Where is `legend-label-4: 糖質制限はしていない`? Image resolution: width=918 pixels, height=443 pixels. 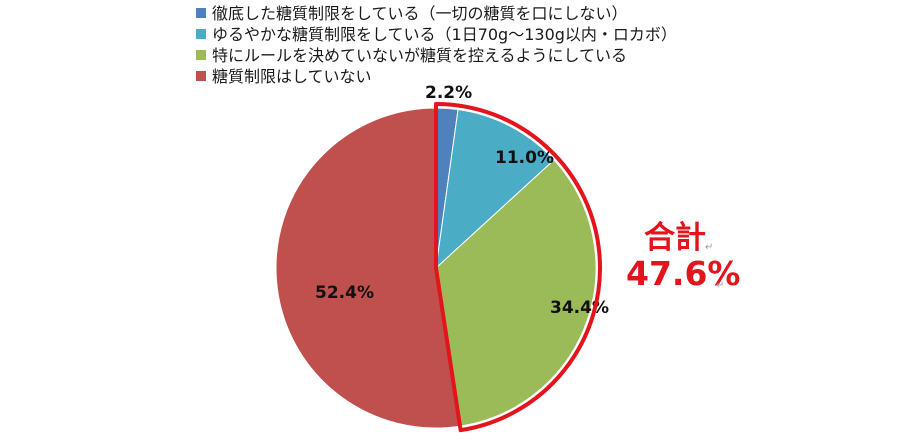
legend-label-4: 糖質制限はしていない is located at coordinates (292, 76).